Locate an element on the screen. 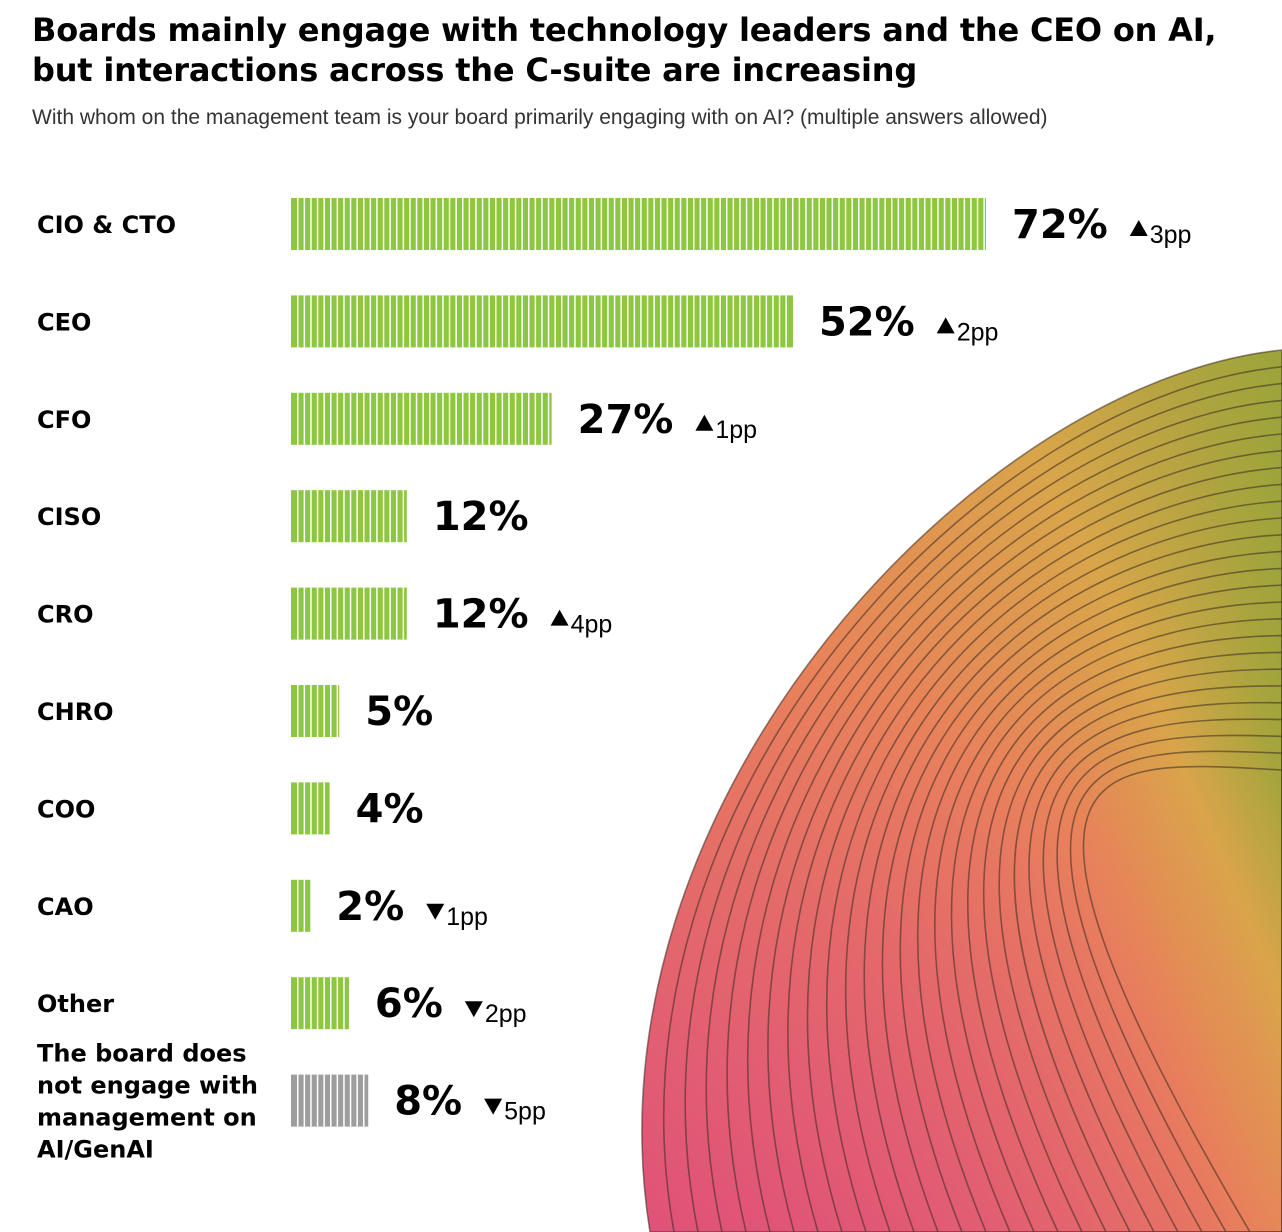 Image resolution: width=1282 pixels, height=1232 pixels. category-label: COO is located at coordinates (66, 809).